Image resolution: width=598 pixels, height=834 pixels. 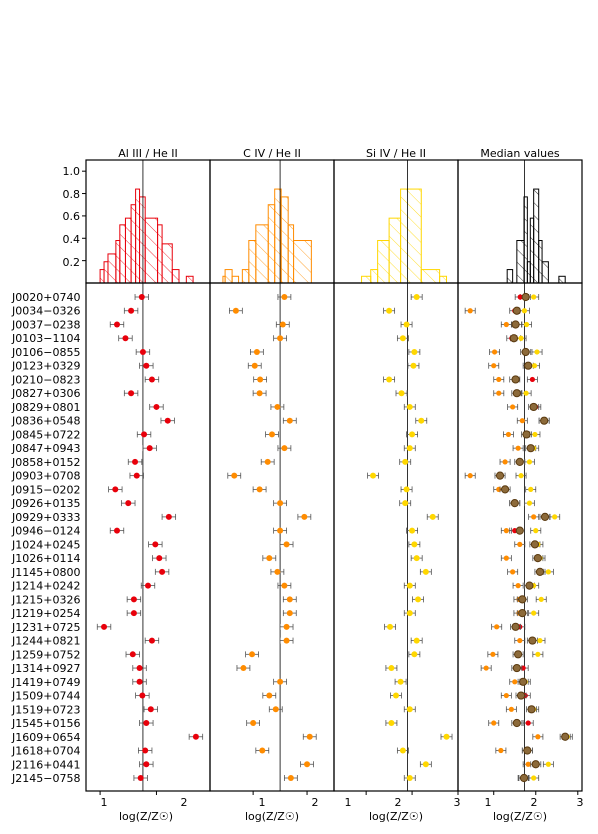 What do you see at coordinates (45, 764) in the screenshot?
I see `object-name: J2116+0441` at bounding box center [45, 764].